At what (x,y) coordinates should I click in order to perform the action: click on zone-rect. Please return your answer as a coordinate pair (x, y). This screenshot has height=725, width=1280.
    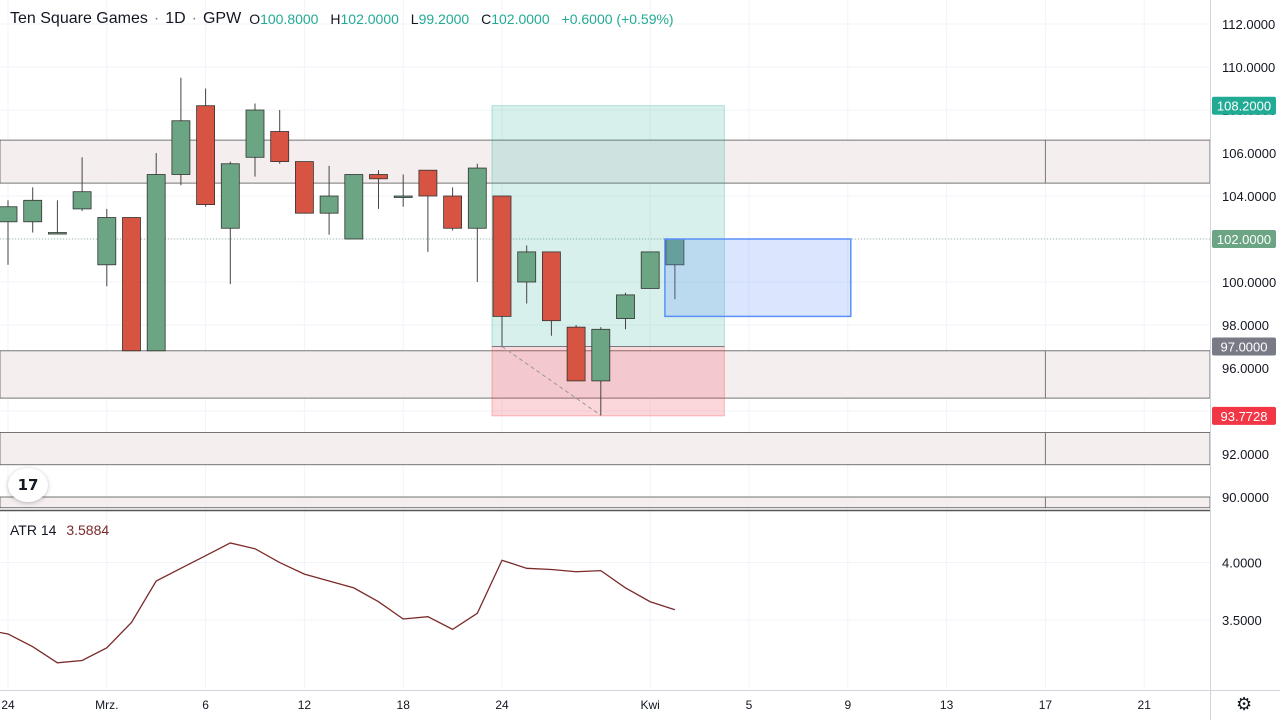
    Looking at the image, I should click on (605, 449).